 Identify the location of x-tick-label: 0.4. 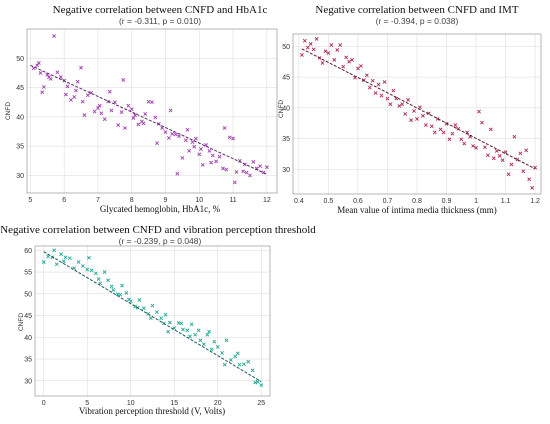
(299, 201).